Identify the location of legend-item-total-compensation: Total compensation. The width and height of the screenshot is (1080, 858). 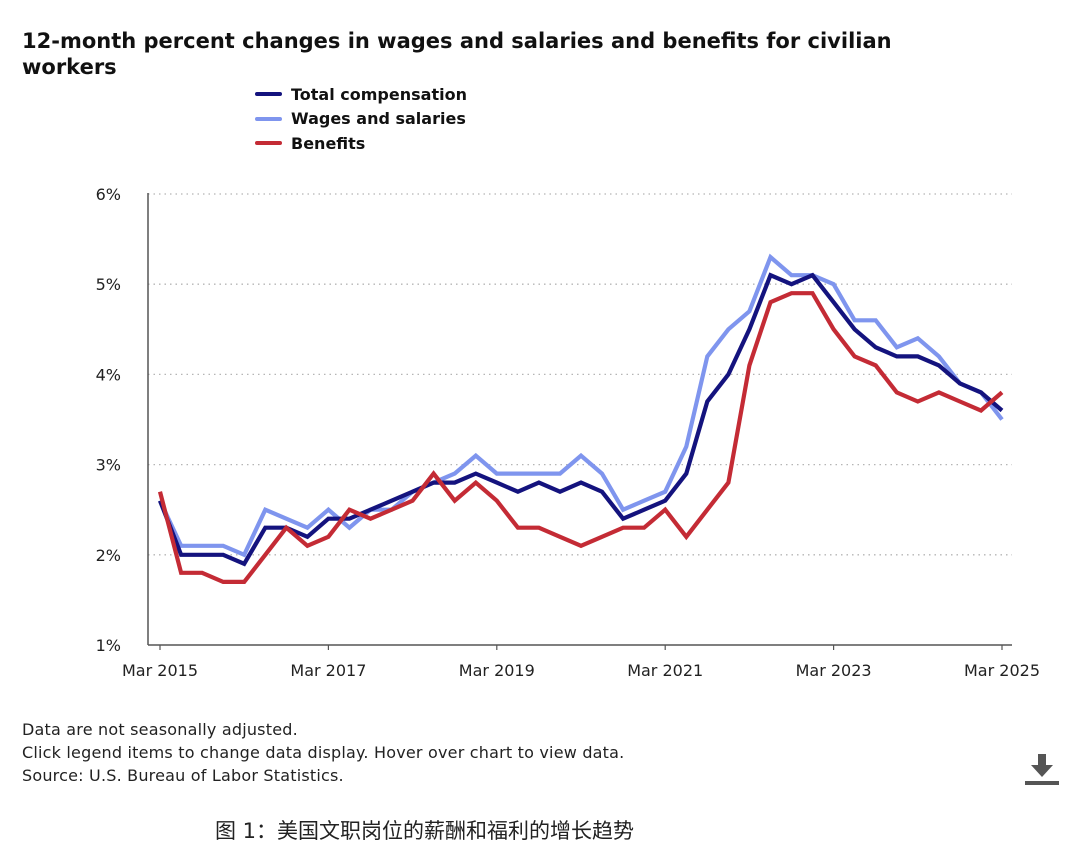
(361, 94).